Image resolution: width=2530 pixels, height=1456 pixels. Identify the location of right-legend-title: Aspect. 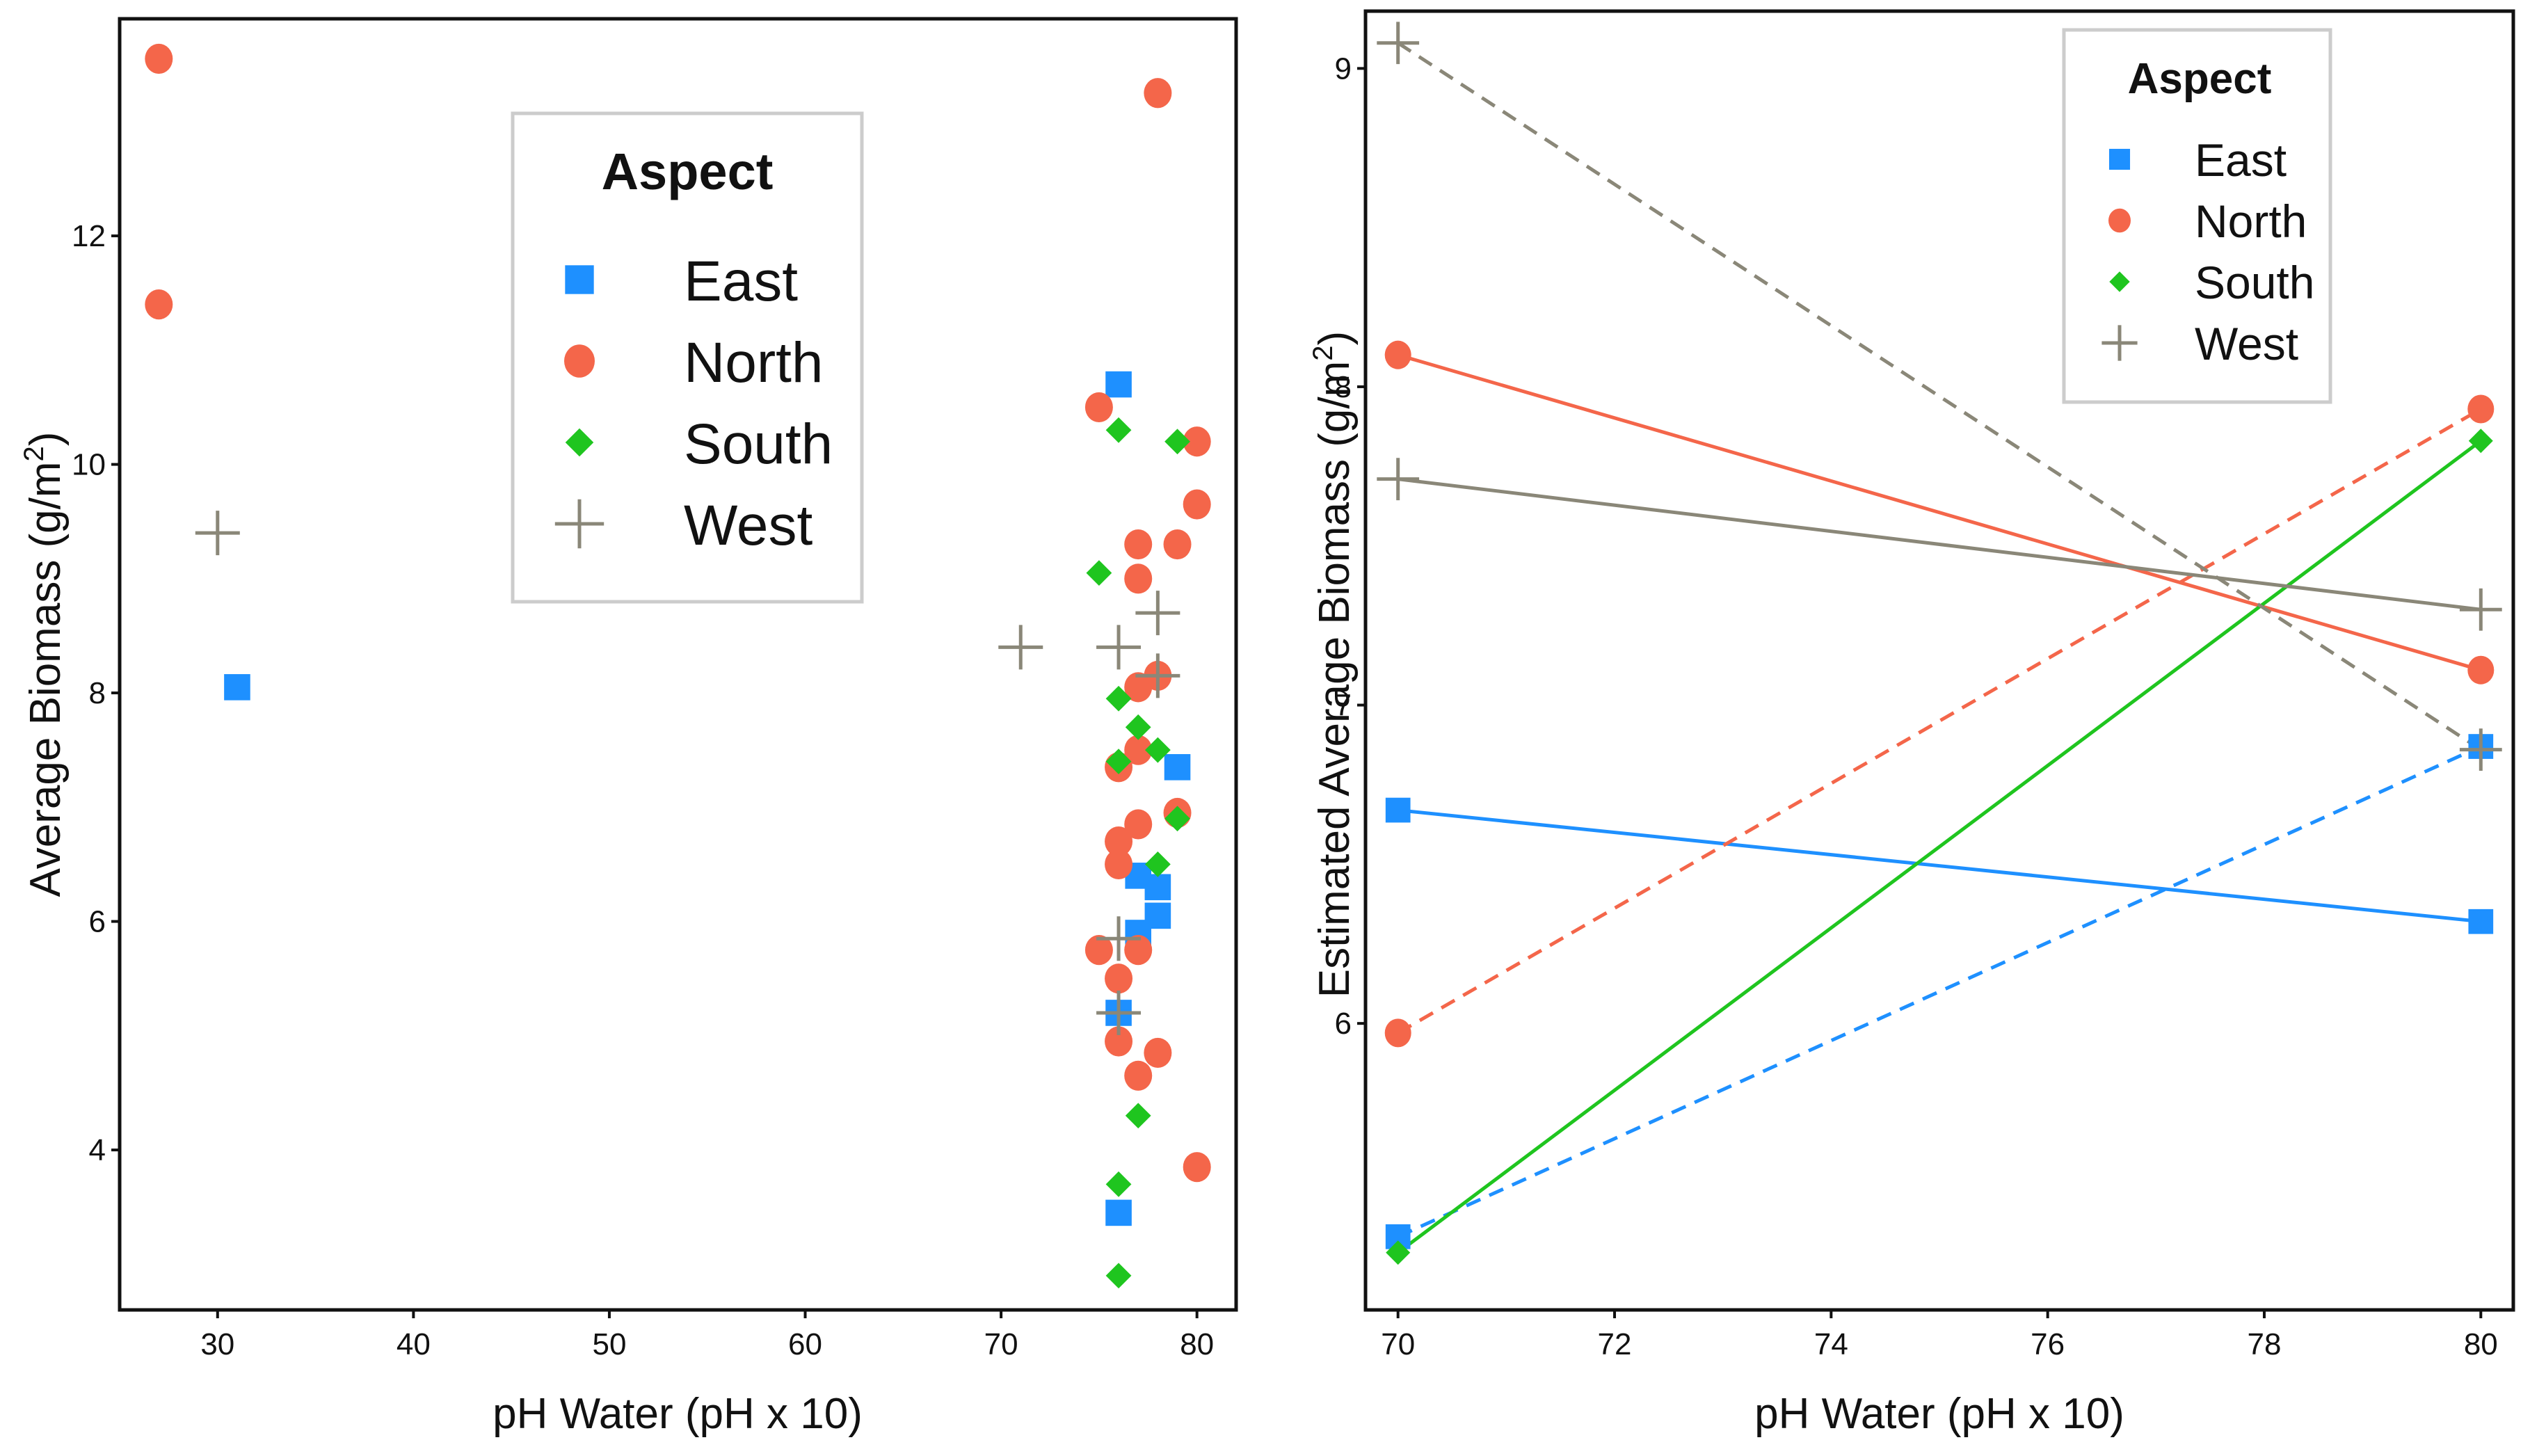
(2200, 79).